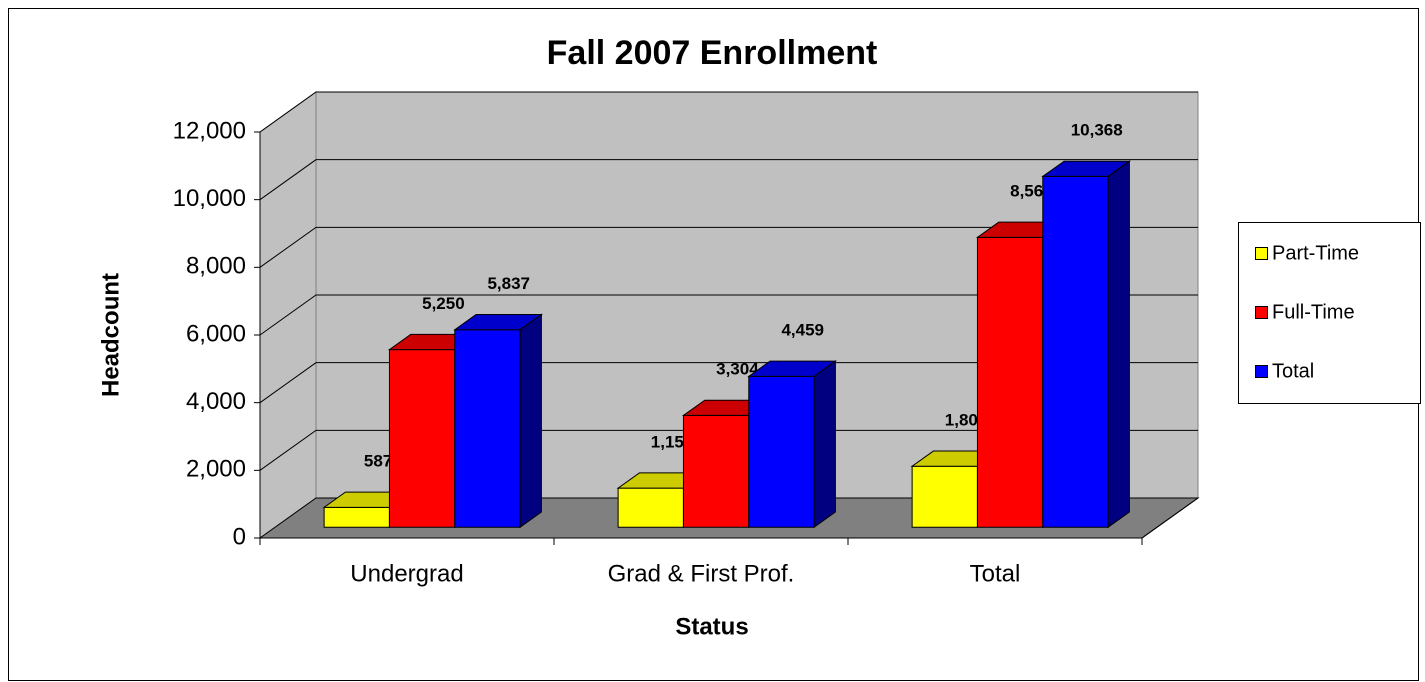 The image size is (1425, 682). What do you see at coordinates (209, 130) in the screenshot?
I see `y-tick-label: 12,000` at bounding box center [209, 130].